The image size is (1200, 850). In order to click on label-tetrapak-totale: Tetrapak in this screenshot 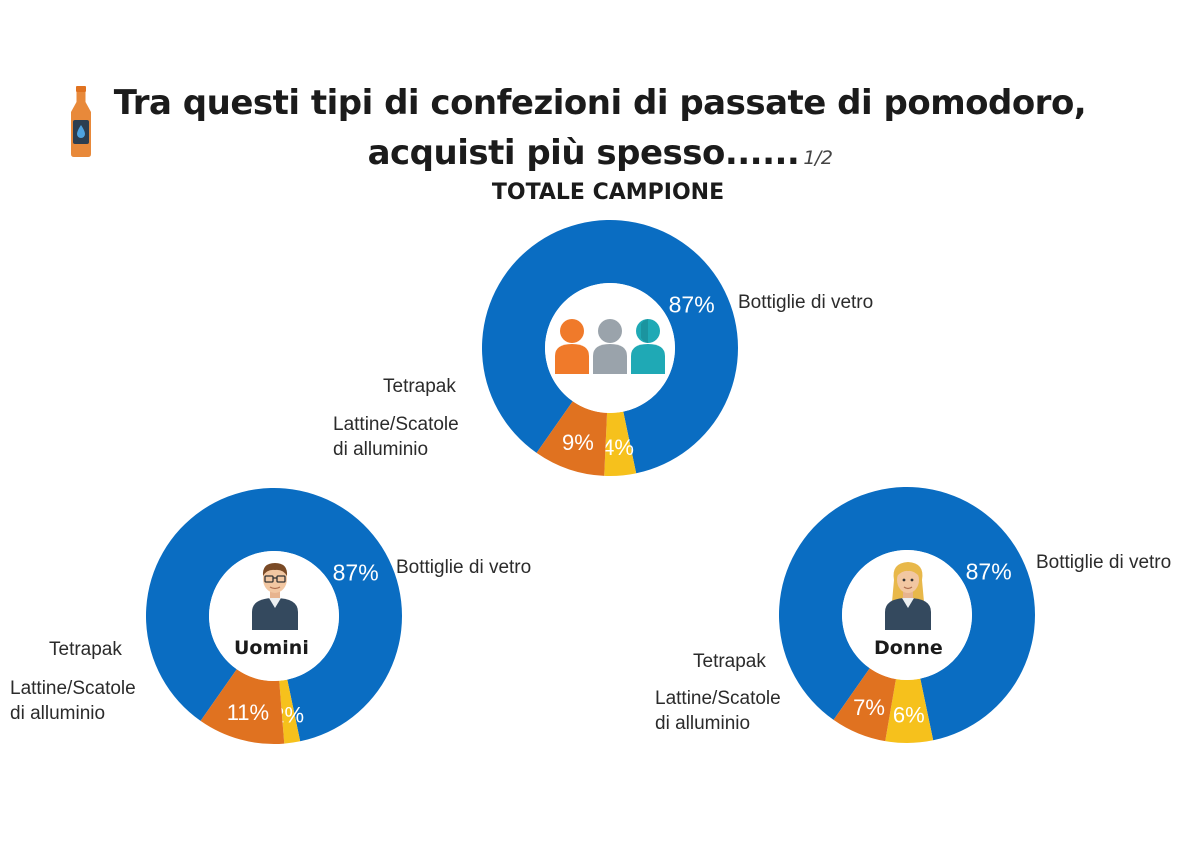, I will do `click(419, 386)`.